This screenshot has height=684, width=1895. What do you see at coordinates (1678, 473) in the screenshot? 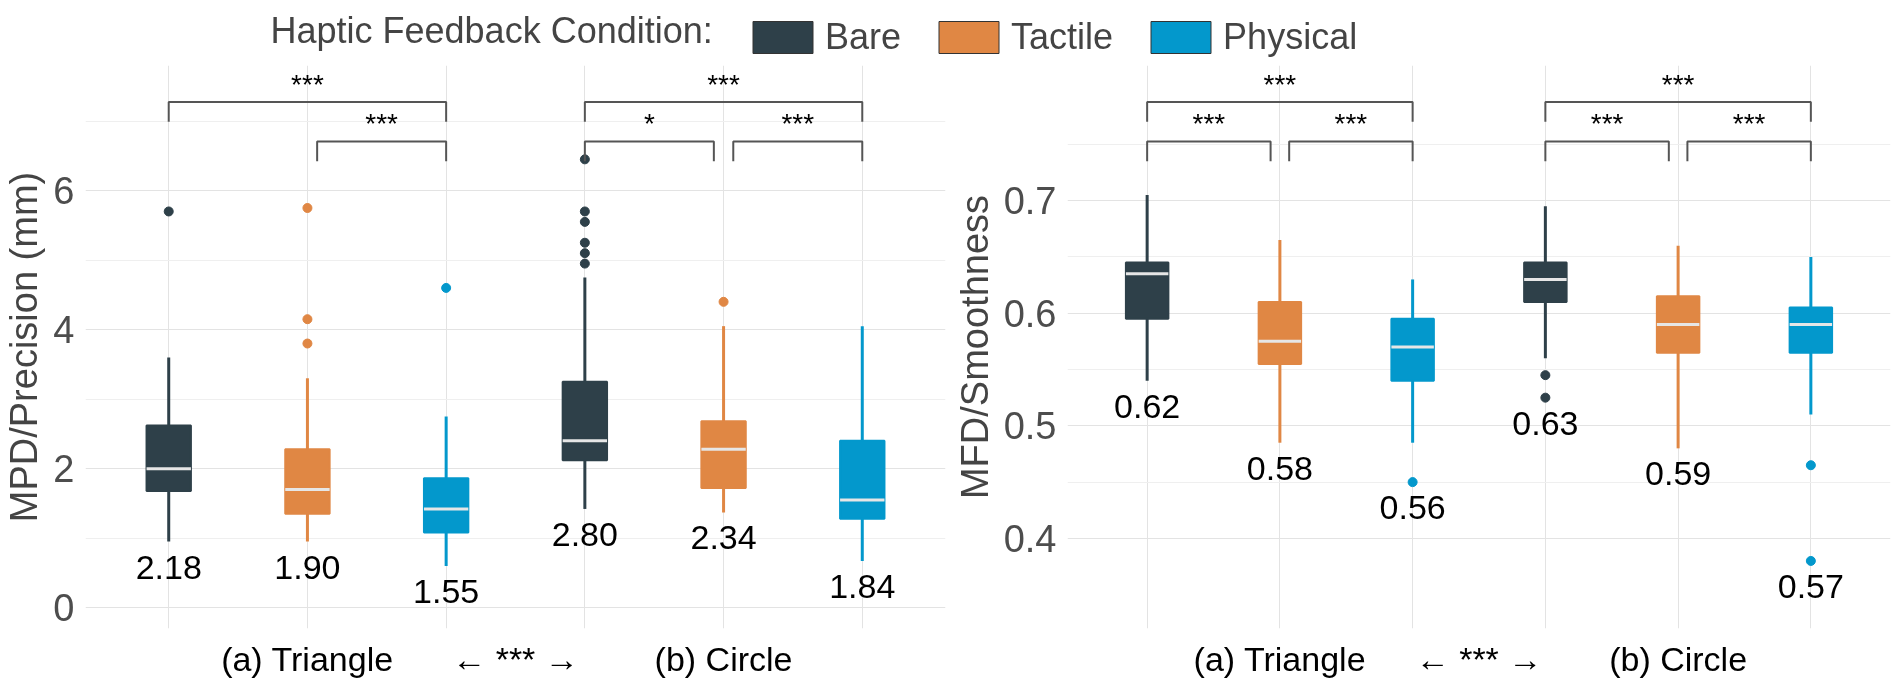
I see `text: 0.59` at bounding box center [1678, 473].